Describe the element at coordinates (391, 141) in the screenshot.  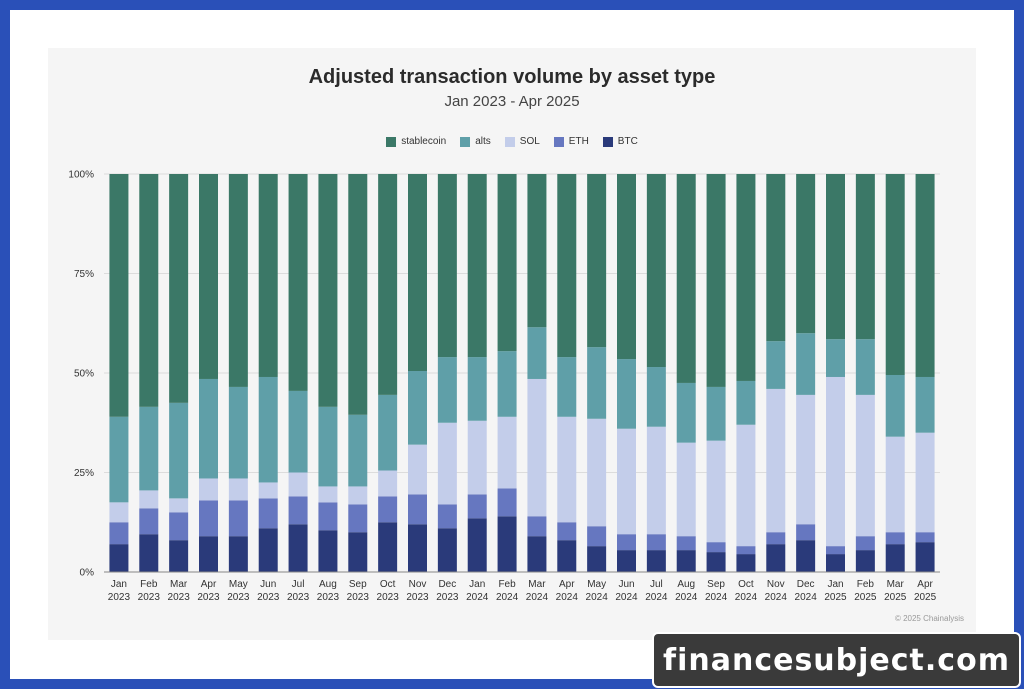
I see `legend-swatch-stablecoin` at that location.